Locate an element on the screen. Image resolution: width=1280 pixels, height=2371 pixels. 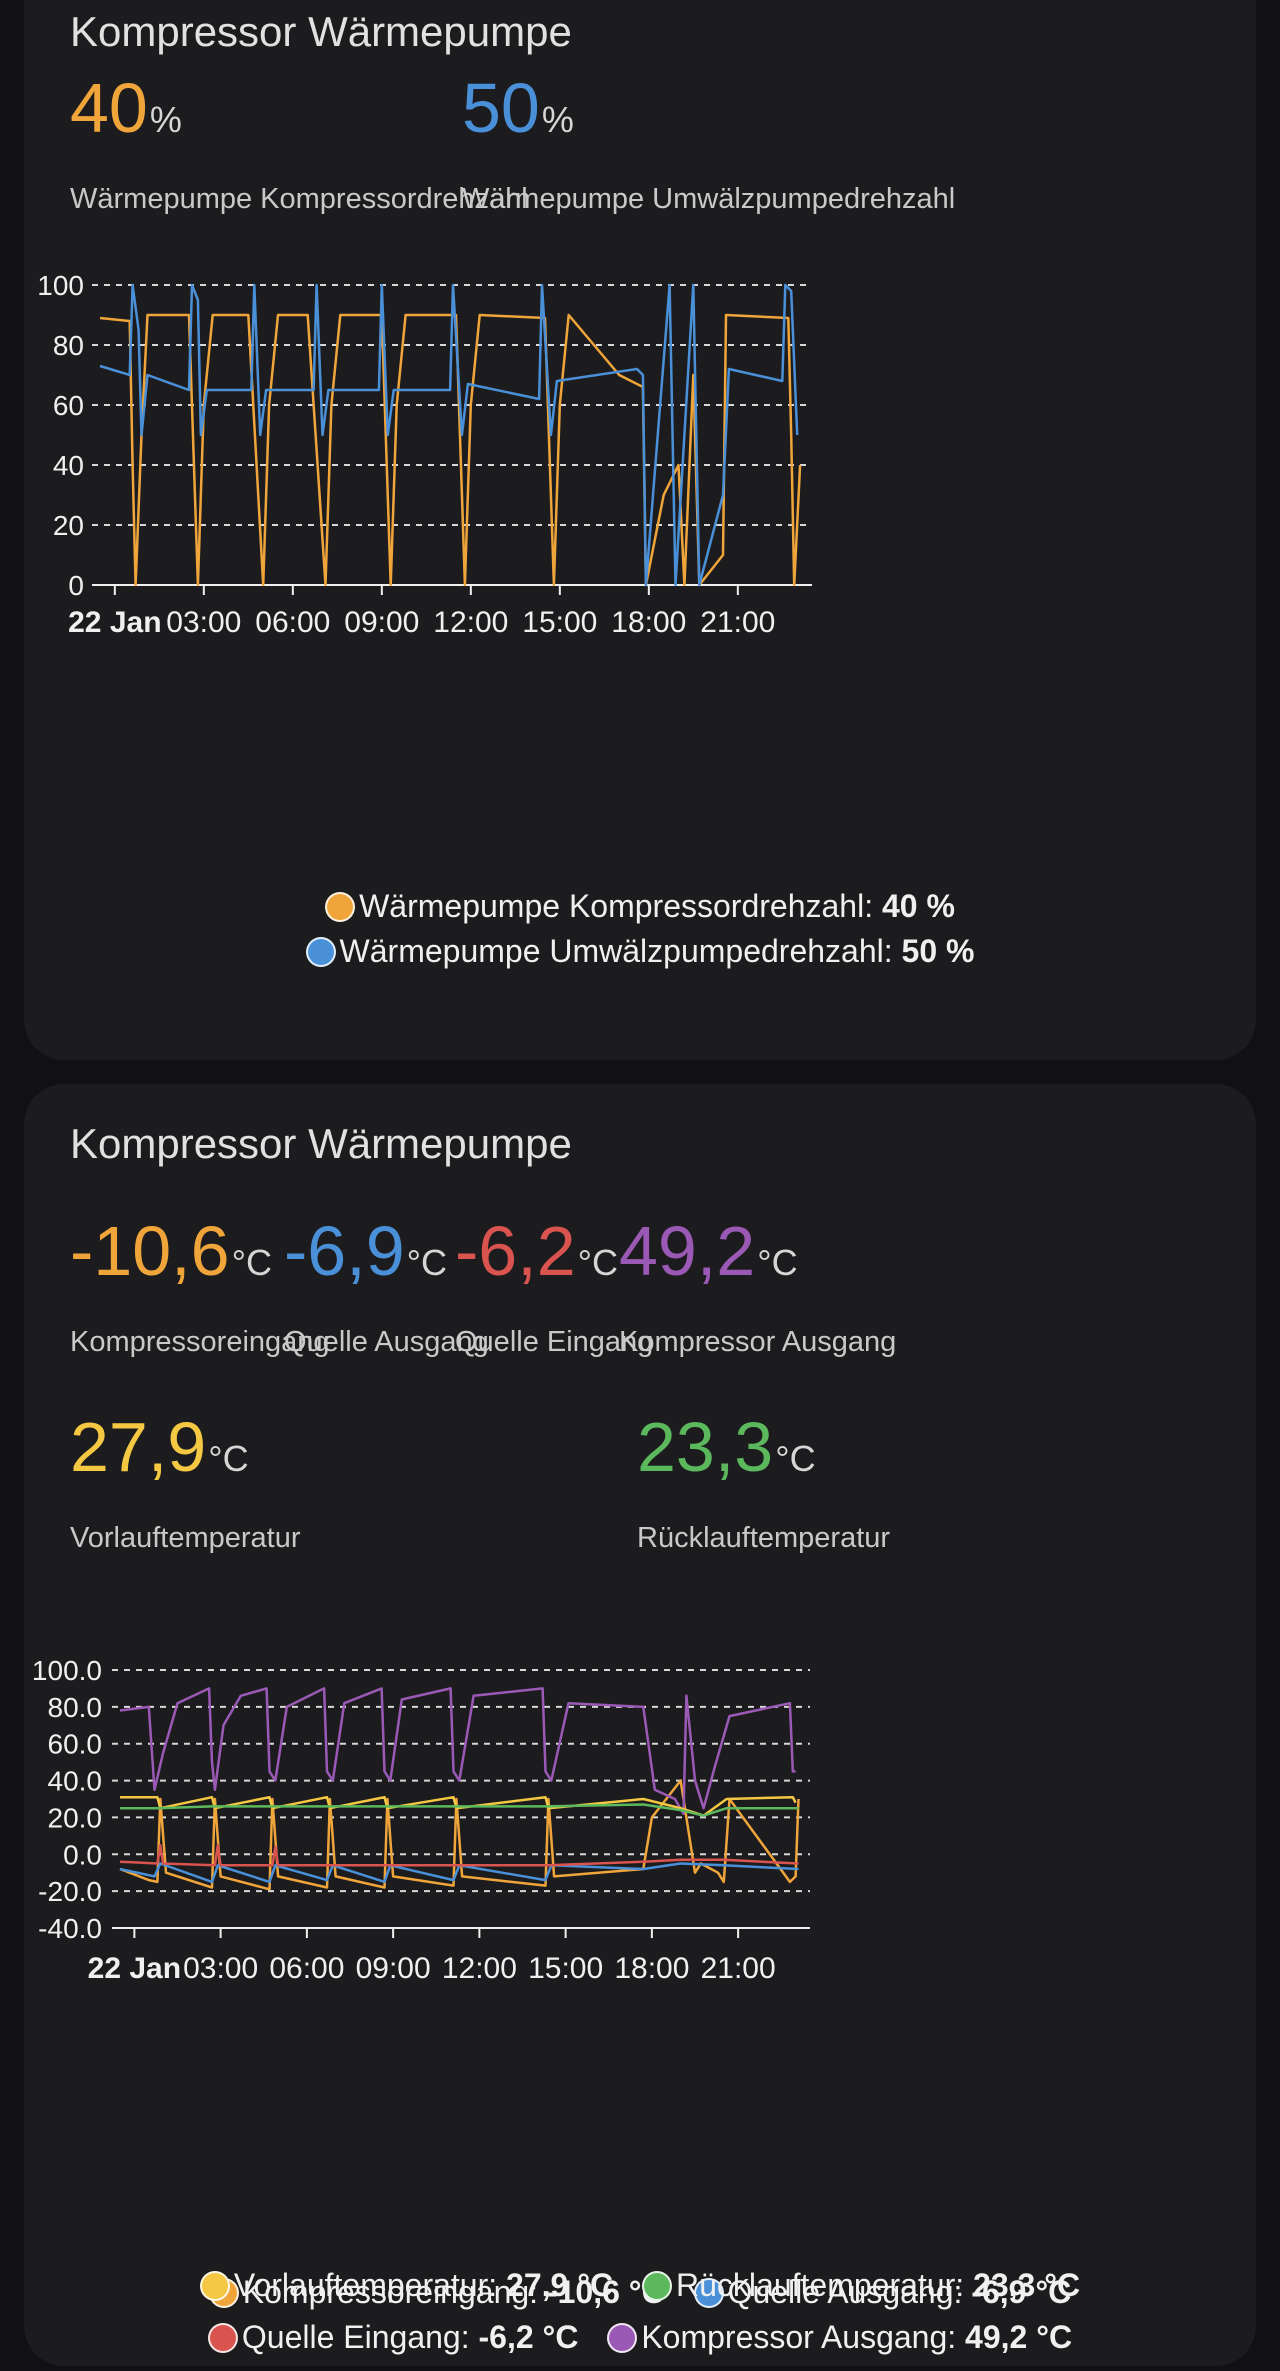
legend-item-circulation-pump-speed: Wärmepumpe Umwälzpumpedrehzahl: 50 % is located at coordinates (640, 951).